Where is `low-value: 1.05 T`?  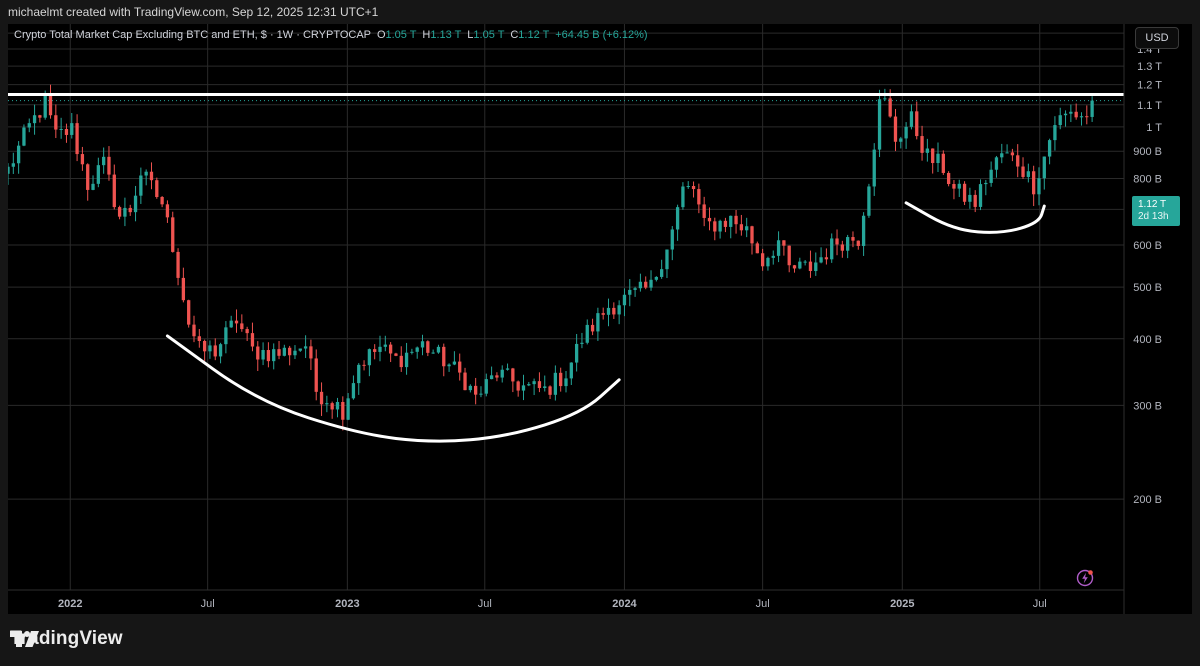 low-value: 1.05 T is located at coordinates (489, 35).